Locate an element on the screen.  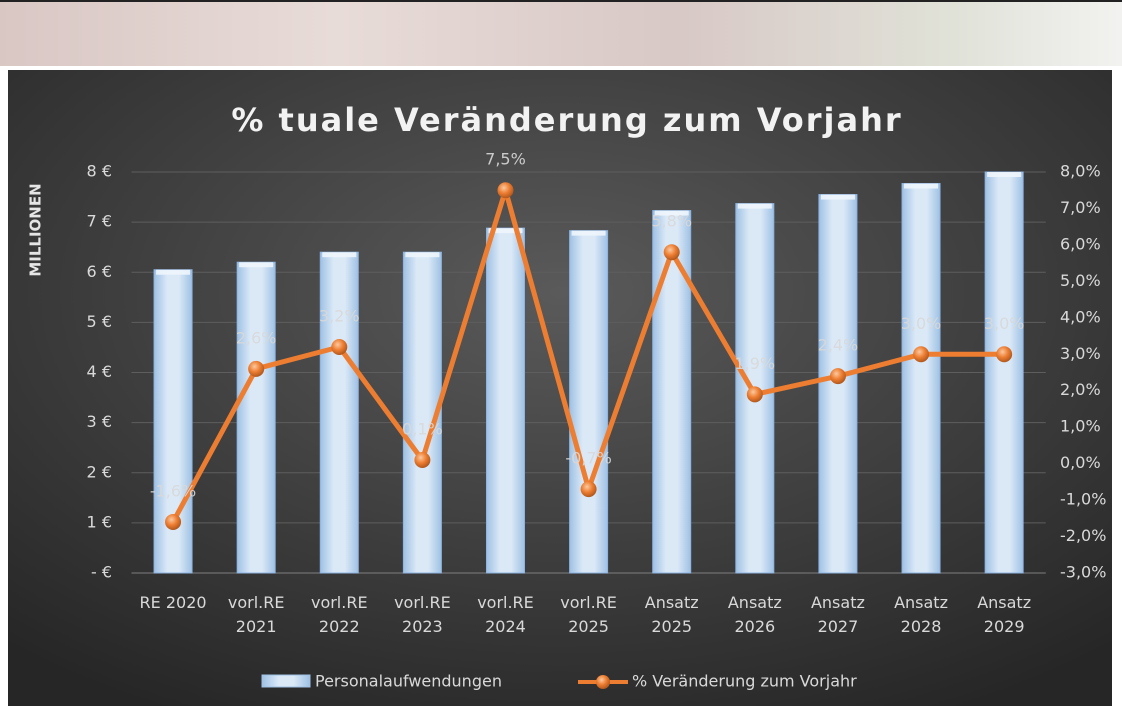
data-label: -1,6% is located at coordinates (173, 490).